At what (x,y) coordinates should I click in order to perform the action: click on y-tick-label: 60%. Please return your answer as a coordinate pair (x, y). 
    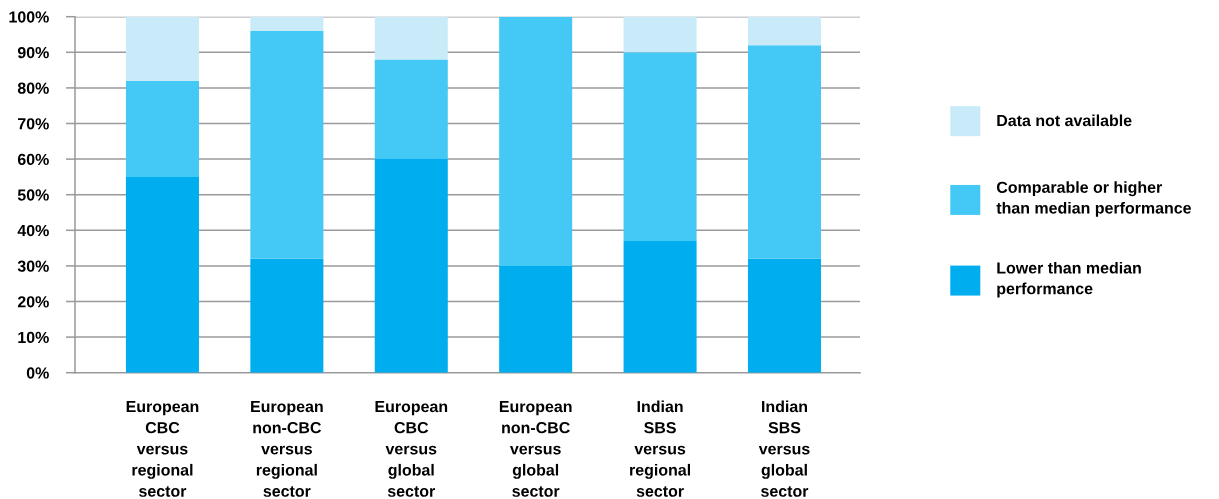
    Looking at the image, I should click on (33, 159).